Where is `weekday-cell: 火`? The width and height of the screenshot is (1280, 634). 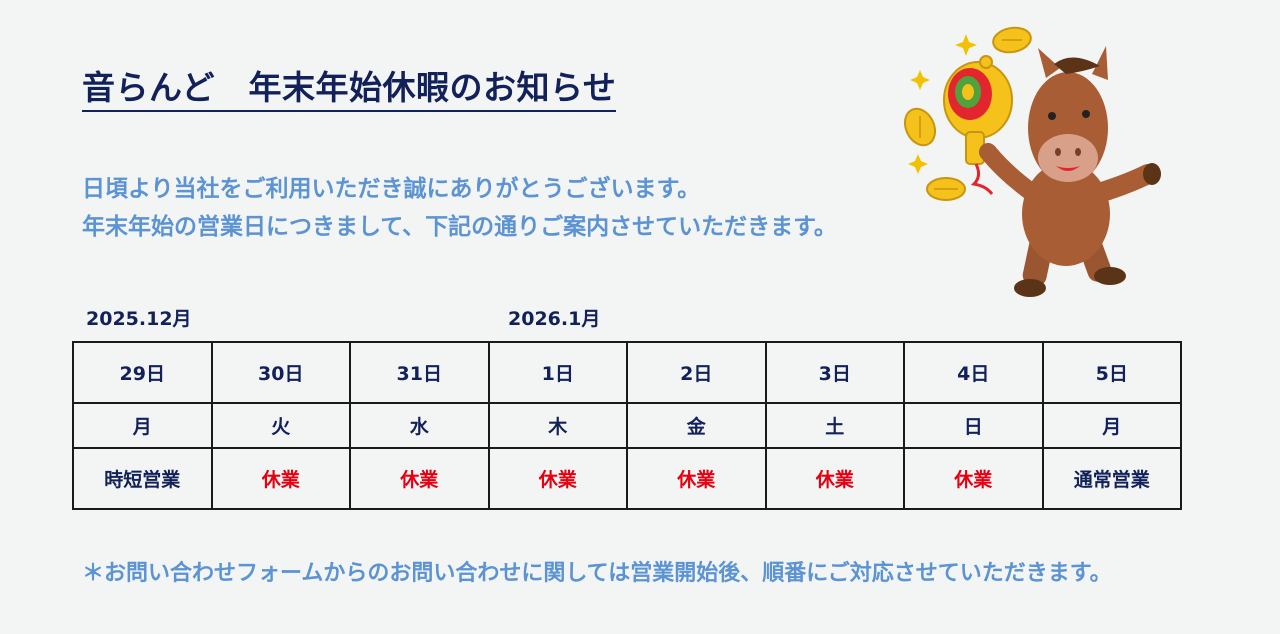
weekday-cell: 火 is located at coordinates (280, 425).